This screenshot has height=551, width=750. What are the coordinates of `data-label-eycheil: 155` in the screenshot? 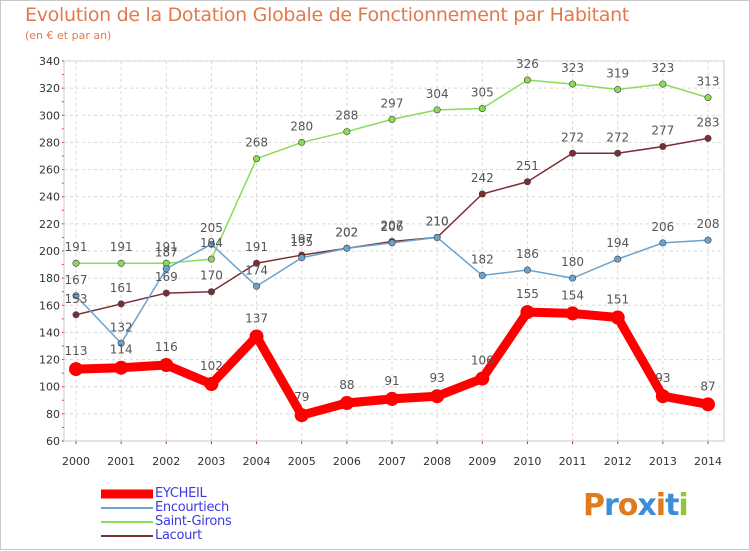 It's located at (527, 294).